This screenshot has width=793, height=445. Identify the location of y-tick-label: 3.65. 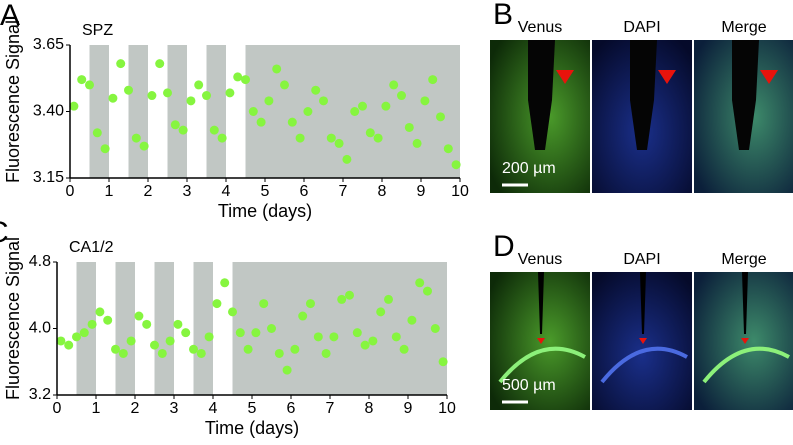
(48, 44).